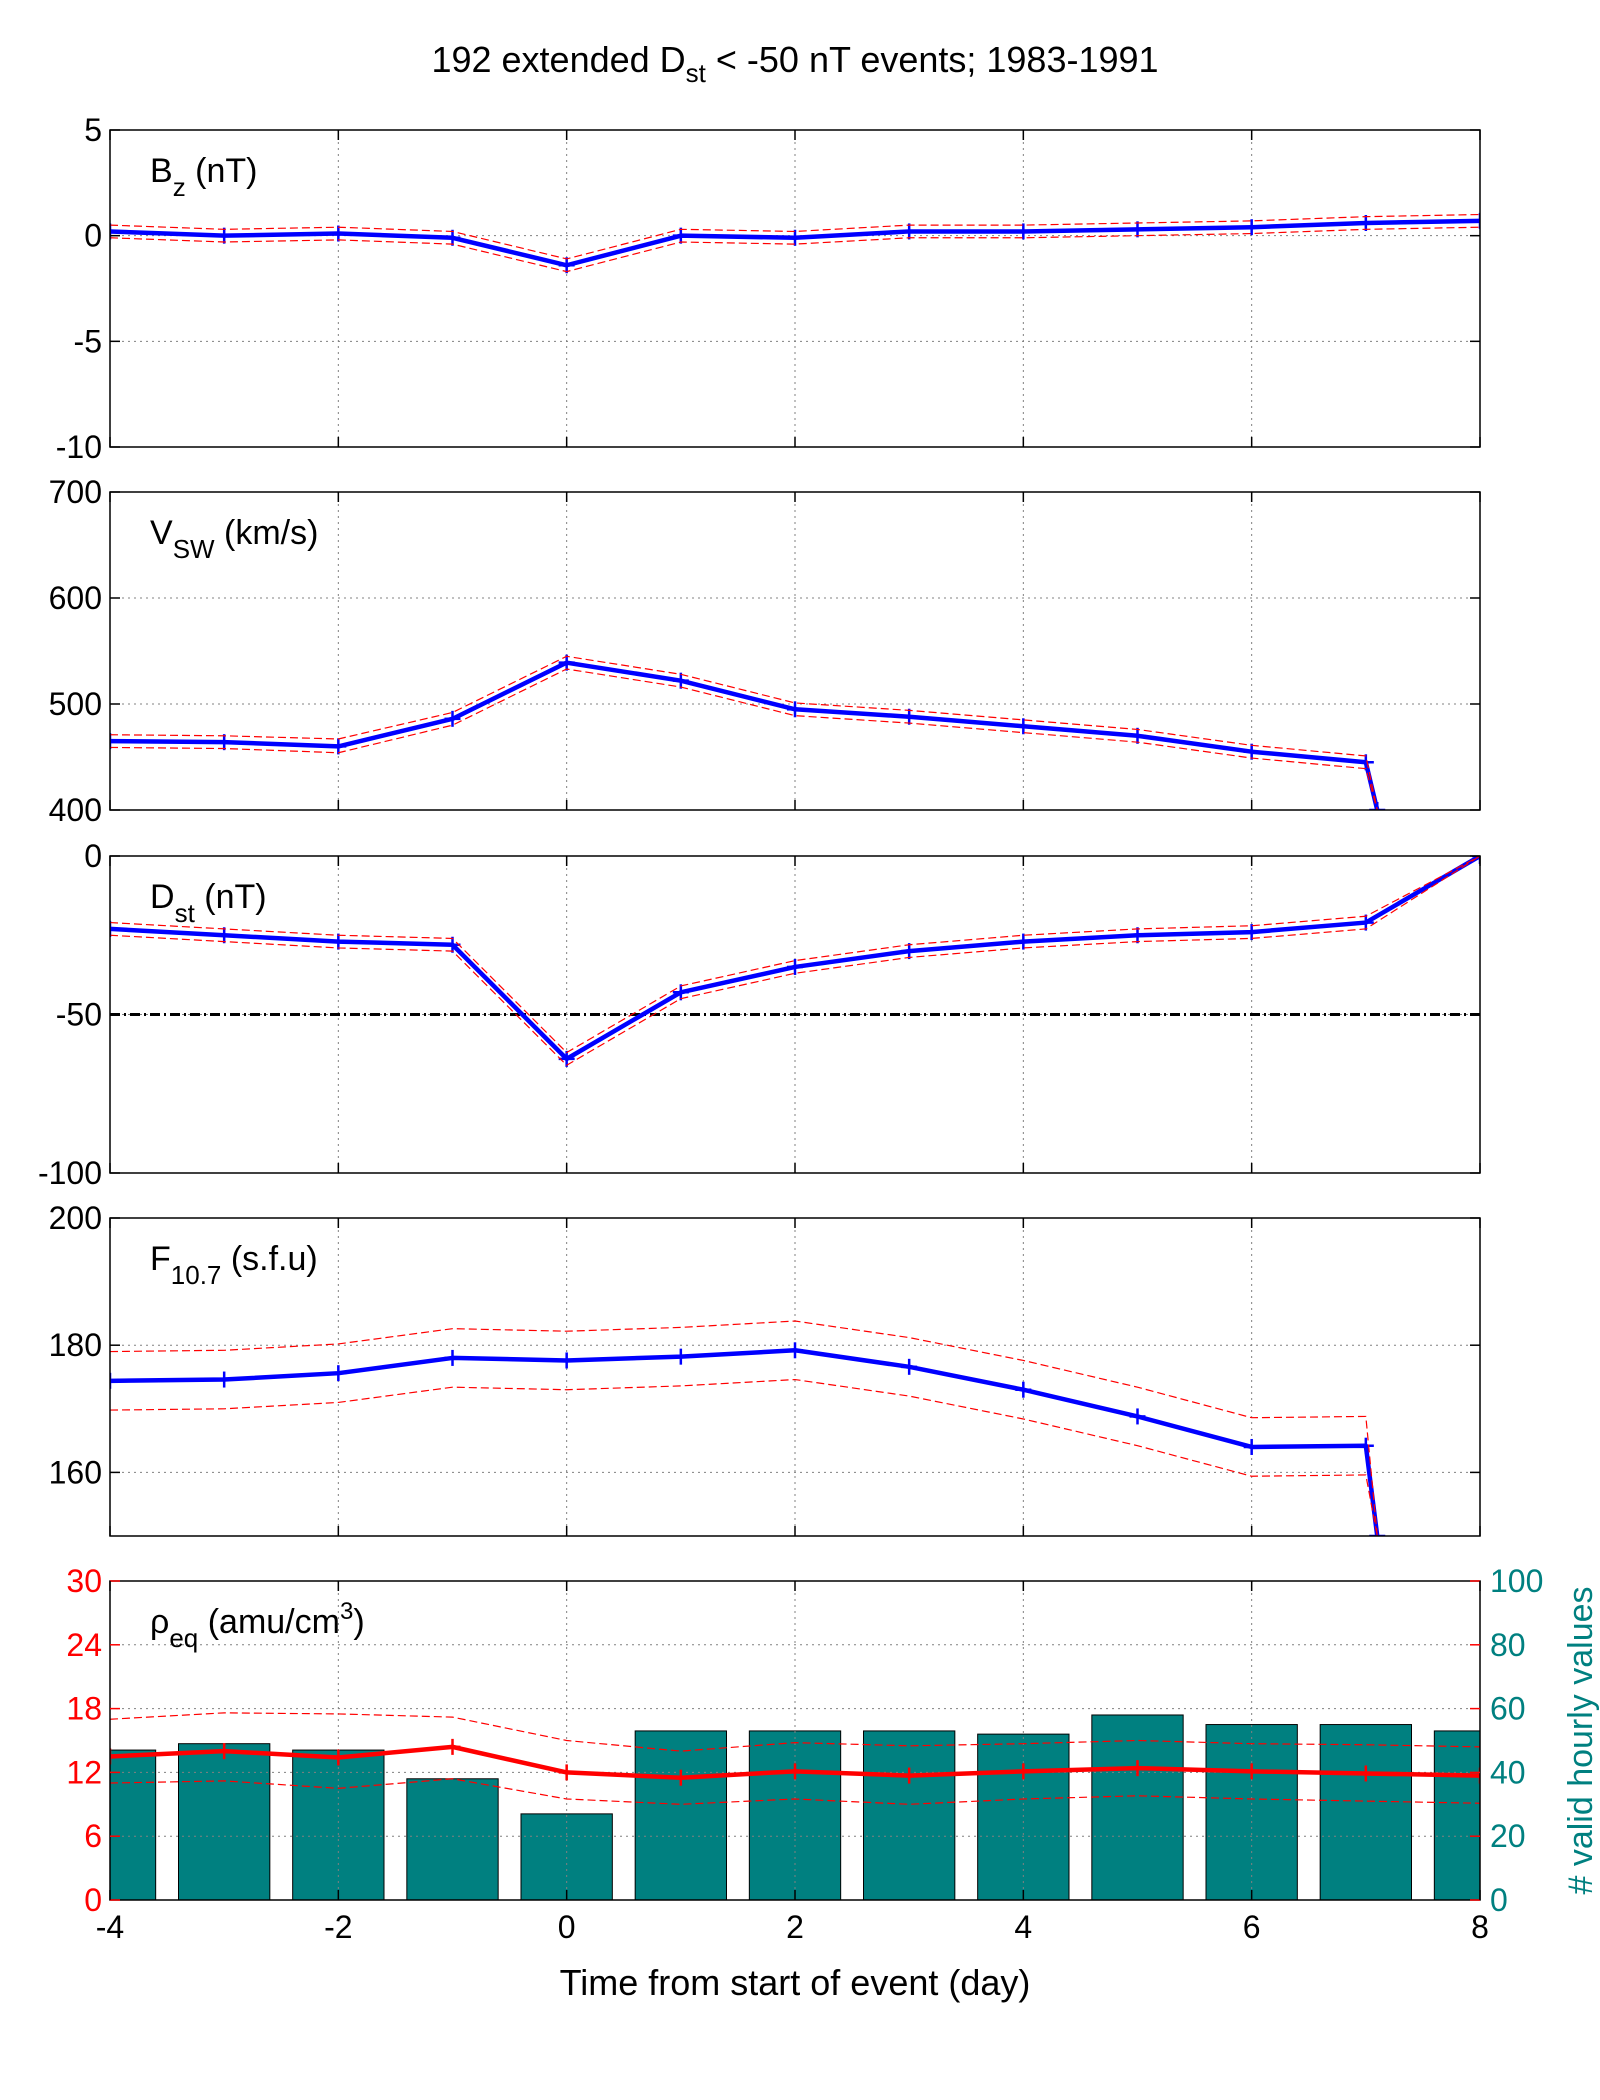 Image resolution: width=1600 pixels, height=2100 pixels. What do you see at coordinates (234, 539) in the screenshot?
I see `panel-label: VSW (km/s)` at bounding box center [234, 539].